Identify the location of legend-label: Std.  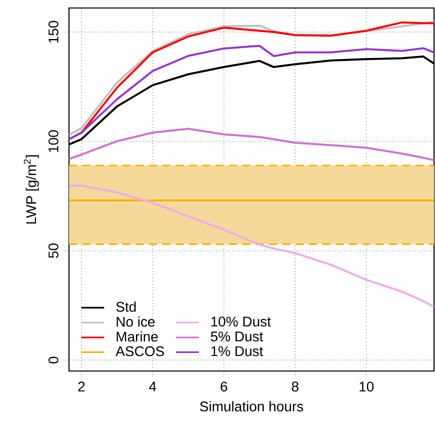
(126, 307).